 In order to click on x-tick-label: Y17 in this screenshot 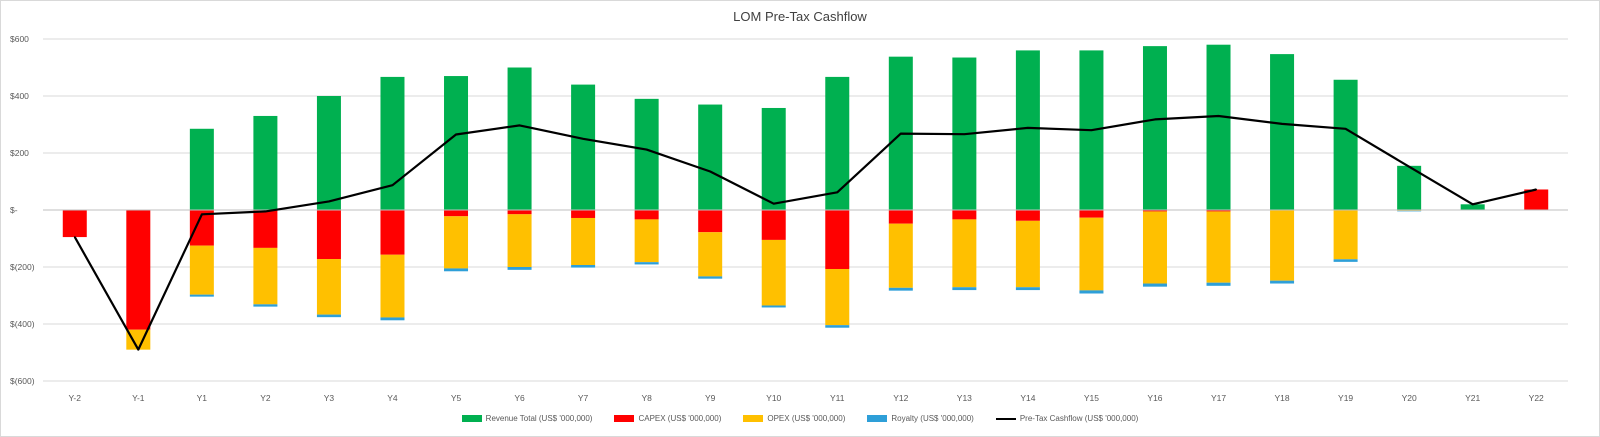, I will do `click(1218, 398)`.